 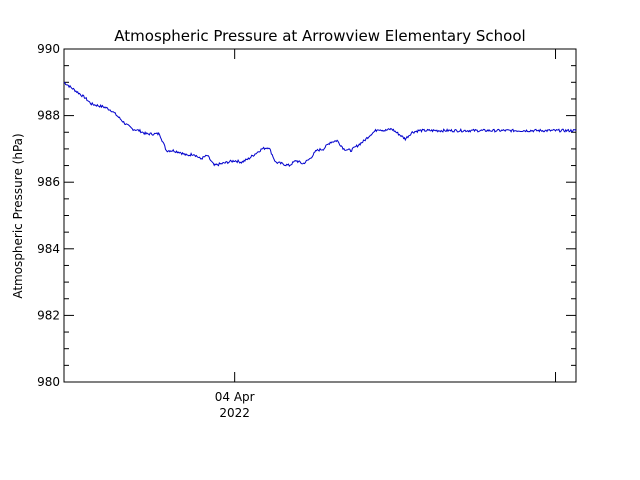 I want to click on y-tick-label: 982, so click(x=48, y=315).